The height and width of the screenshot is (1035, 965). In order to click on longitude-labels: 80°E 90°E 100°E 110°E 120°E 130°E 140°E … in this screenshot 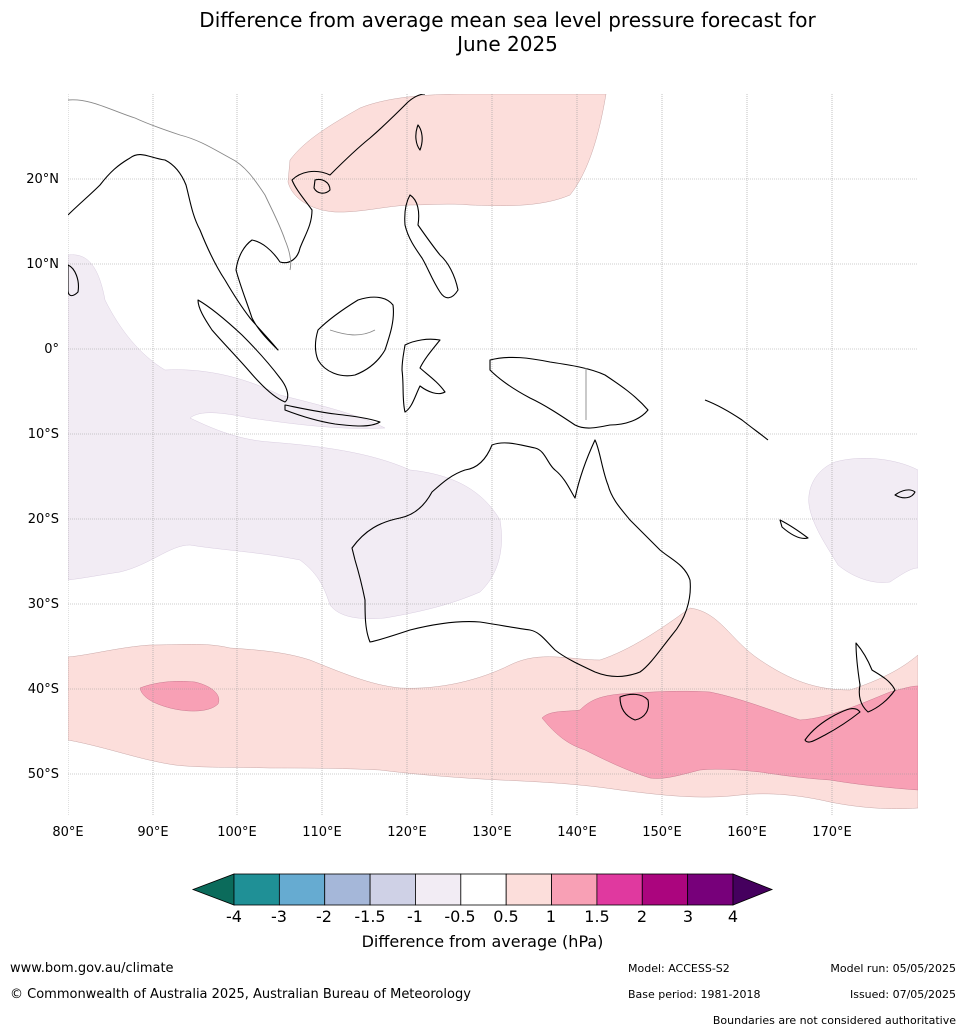, I will do `click(451, 832)`.